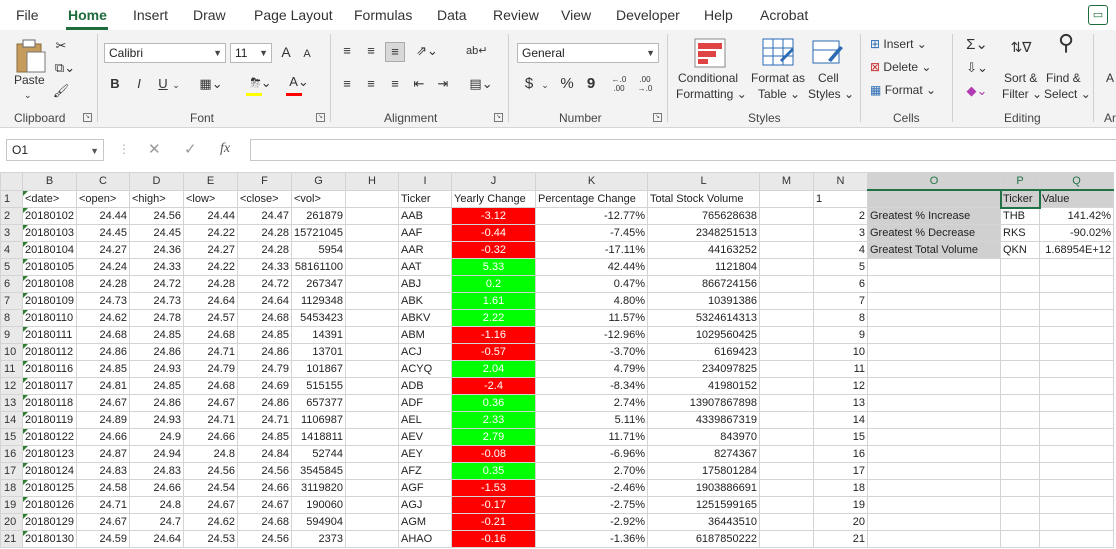 Image resolution: width=1116 pixels, height=549 pixels. Describe the element at coordinates (264, 216) in the screenshot. I see `cell-f2: 24.47` at that location.